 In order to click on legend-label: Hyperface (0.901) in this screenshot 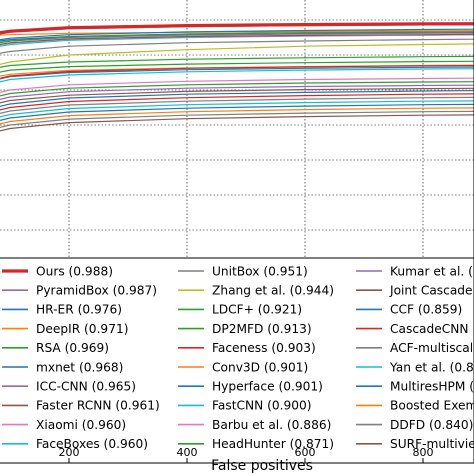, I will do `click(267, 387)`.